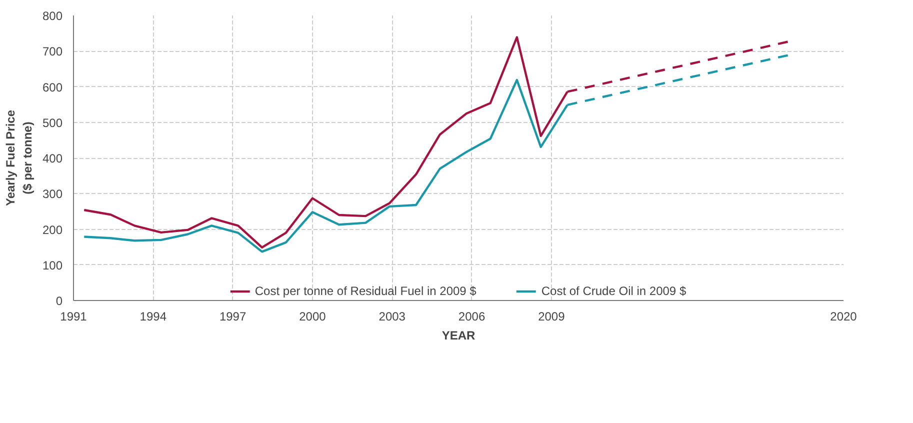 This screenshot has height=423, width=913. Describe the element at coordinates (153, 317) in the screenshot. I see `x-tick-label: 1994` at that location.